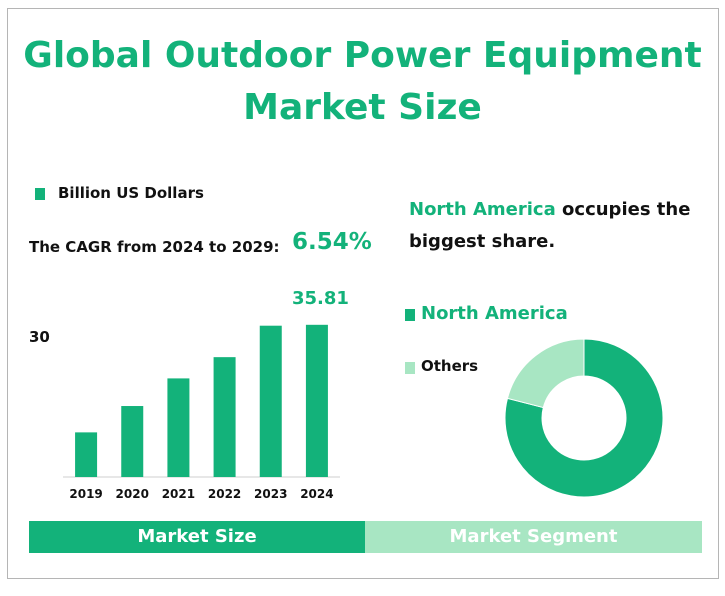  Describe the element at coordinates (131, 193) in the screenshot. I see `bar-legend-label: Billion US Dollars` at that location.